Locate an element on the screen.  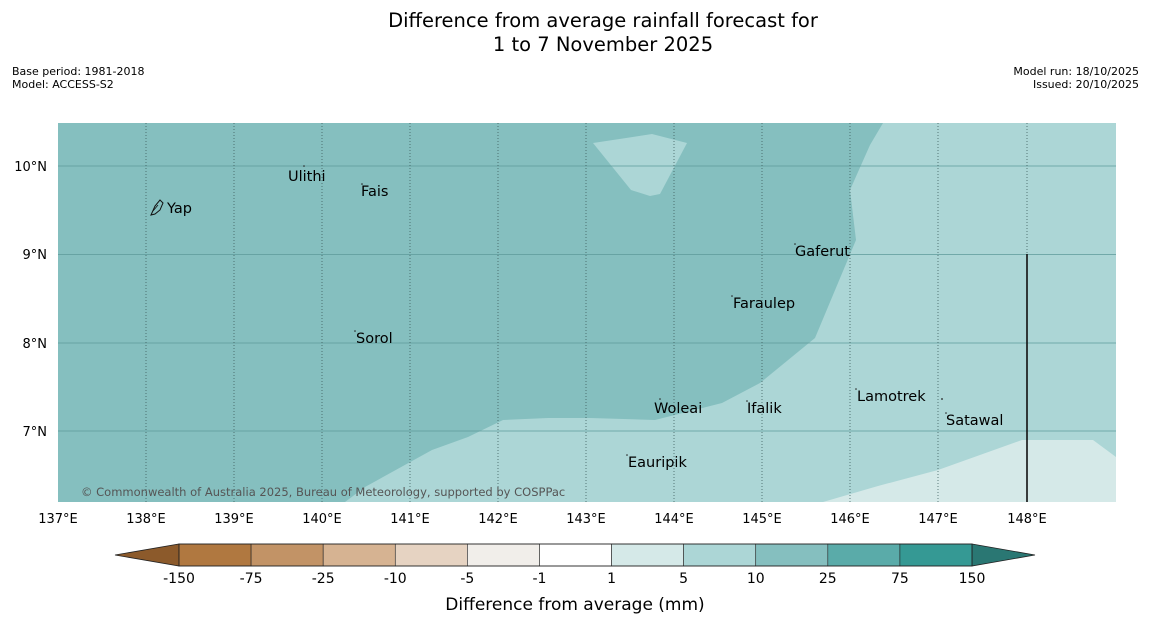
lon-label-137e: 137°E is located at coordinates (58, 519).